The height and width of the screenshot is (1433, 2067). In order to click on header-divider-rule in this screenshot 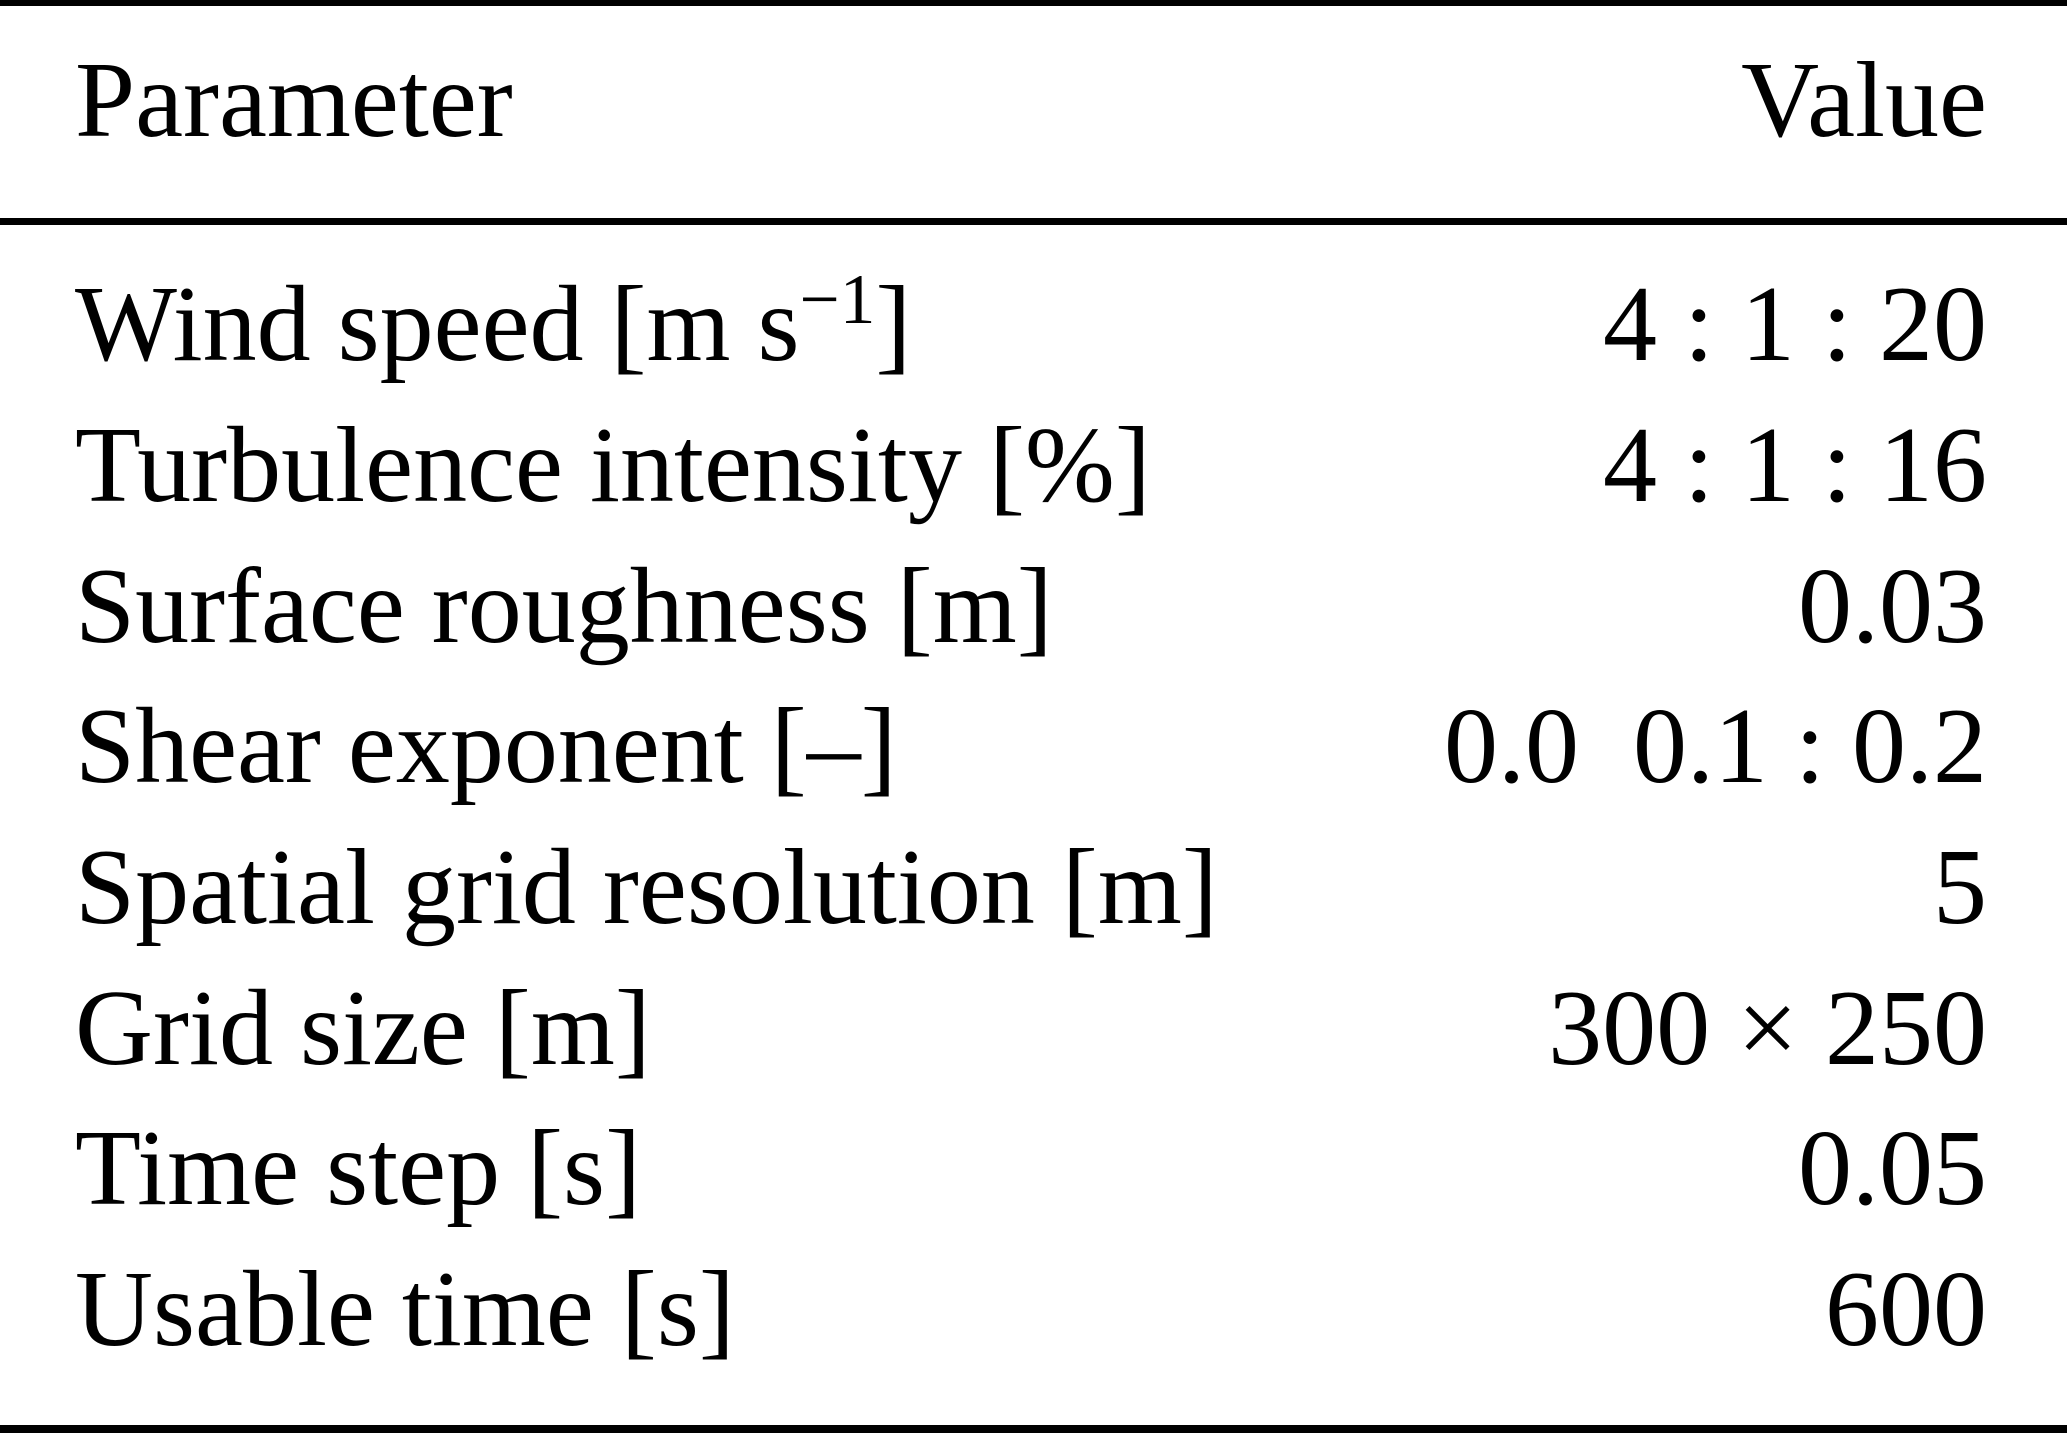, I will do `click(1033, 221)`.